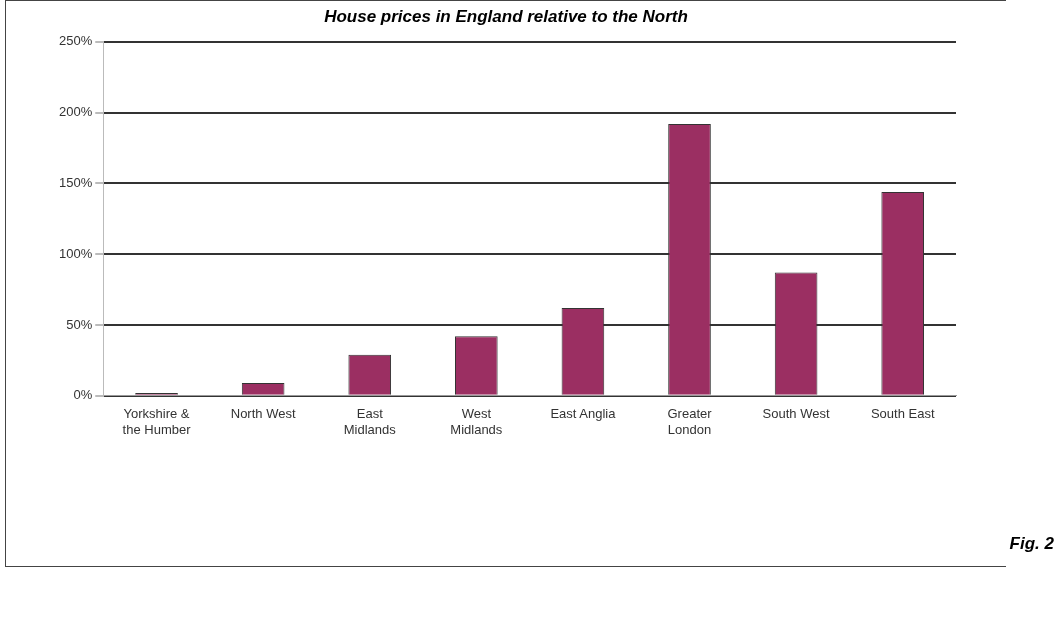  What do you see at coordinates (476, 414) in the screenshot?
I see `category-label: West` at bounding box center [476, 414].